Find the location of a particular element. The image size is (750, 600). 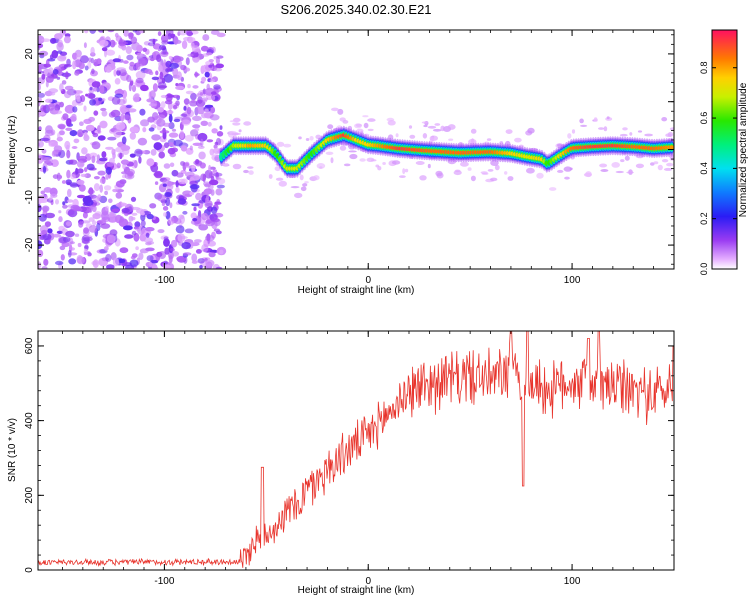

spectrogram-y-tick-label: -10 is located at coordinates (29, 197).